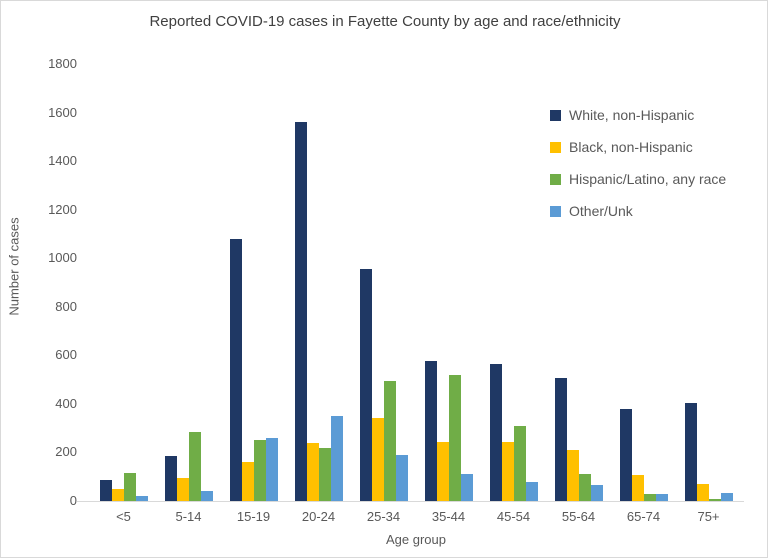  Describe the element at coordinates (66, 306) in the screenshot. I see `y-tick-label: 800` at that location.